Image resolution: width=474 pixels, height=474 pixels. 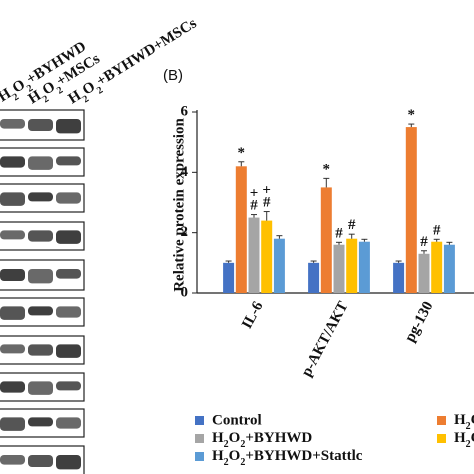 What do you see at coordinates (185, 111) in the screenshot?
I see `y-tick-label: 6` at bounding box center [185, 111].